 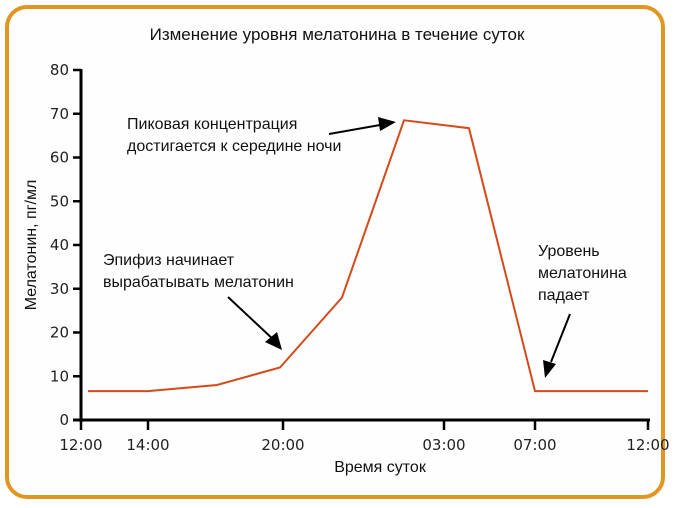 I want to click on x-tick-label: 03:00, so click(x=443, y=445).